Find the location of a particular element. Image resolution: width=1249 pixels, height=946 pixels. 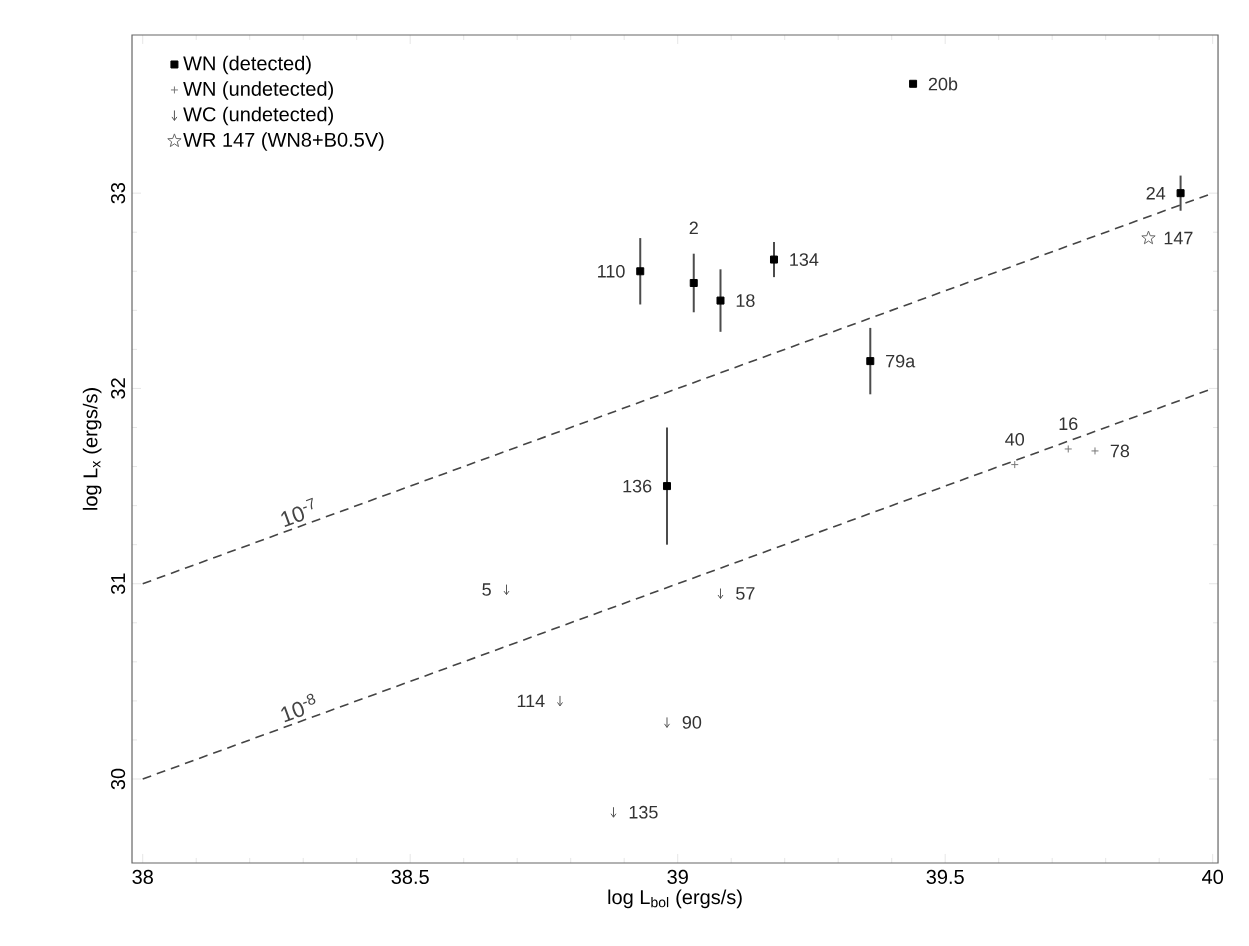

x-tick-label: 38.5 is located at coordinates (410, 877).